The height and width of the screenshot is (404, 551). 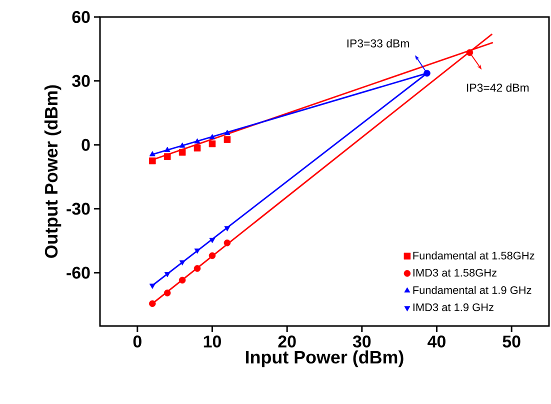 What do you see at coordinates (53, 171) in the screenshot?
I see `y-axis-title: Output Power (dBm)` at bounding box center [53, 171].